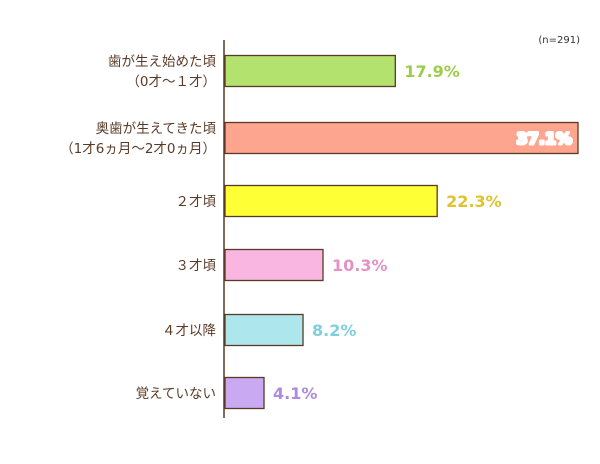 This screenshot has height=464, width=600. What do you see at coordinates (360, 265) in the screenshot?
I see `value-label-3: 10.3%` at bounding box center [360, 265].